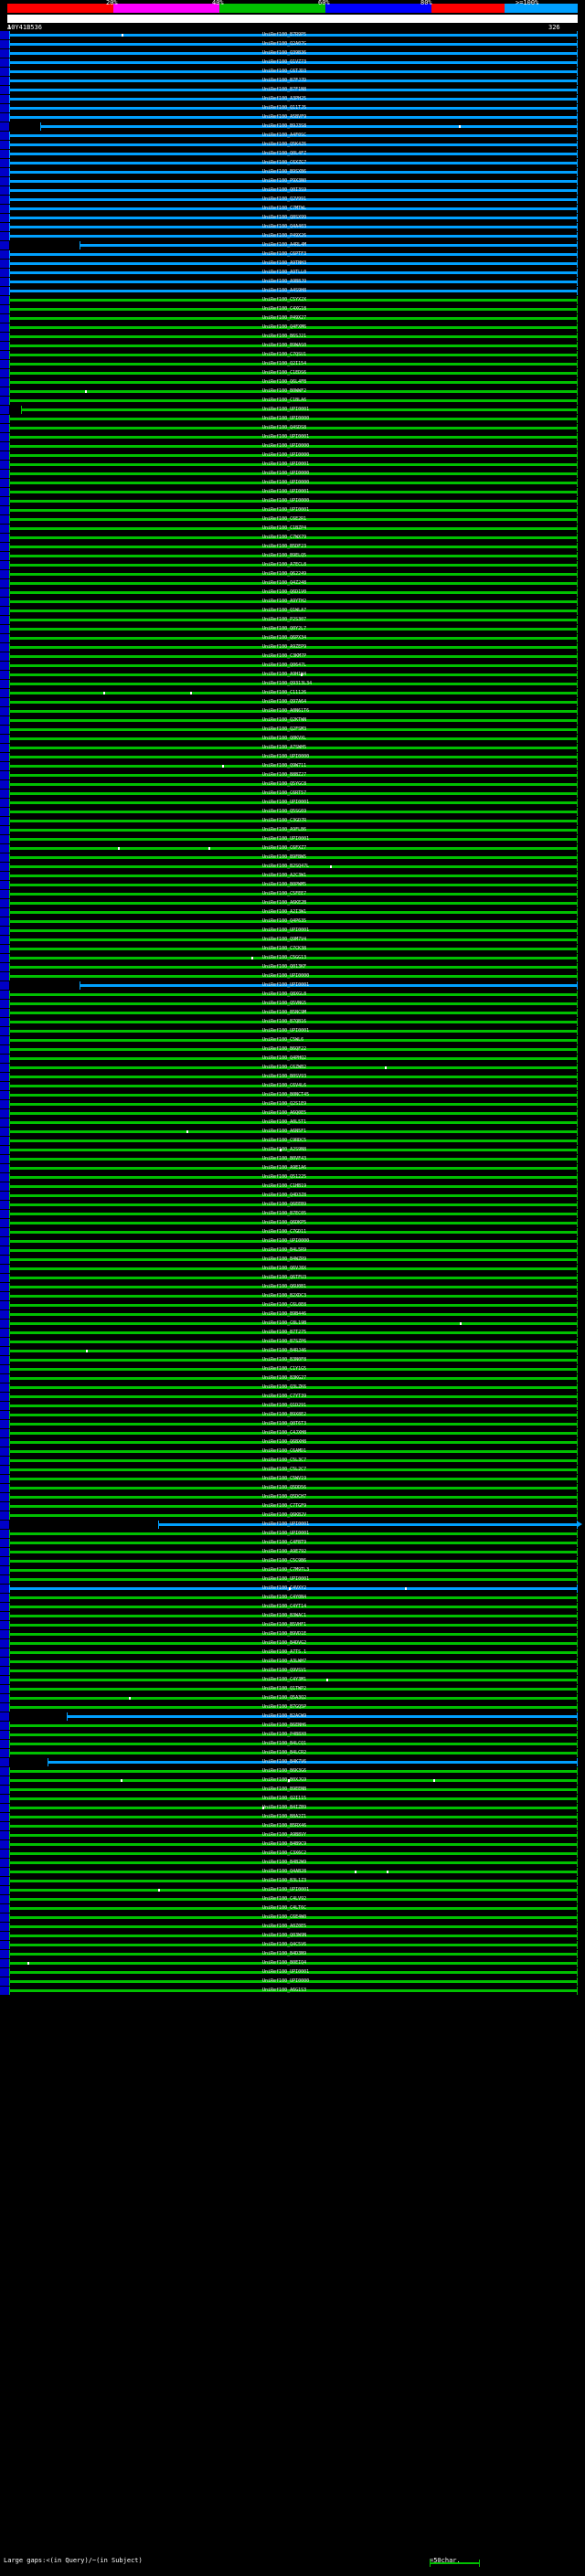  What do you see at coordinates (284, 1058) in the screenshot?
I see `subject-id-label: UniRef100_Q4PHQ2` at bounding box center [284, 1058].